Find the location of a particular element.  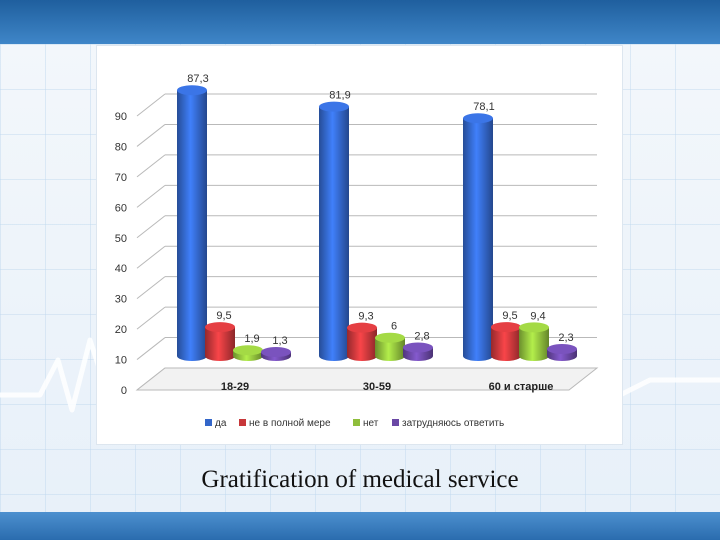

x-axis-categories: 18-29 30-59 60 и старше is located at coordinates (387, 387).